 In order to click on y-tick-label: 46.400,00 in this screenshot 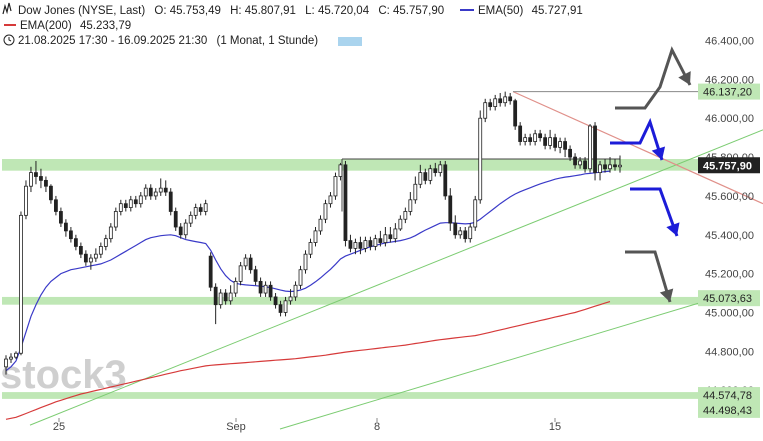, I will do `click(729, 42)`.